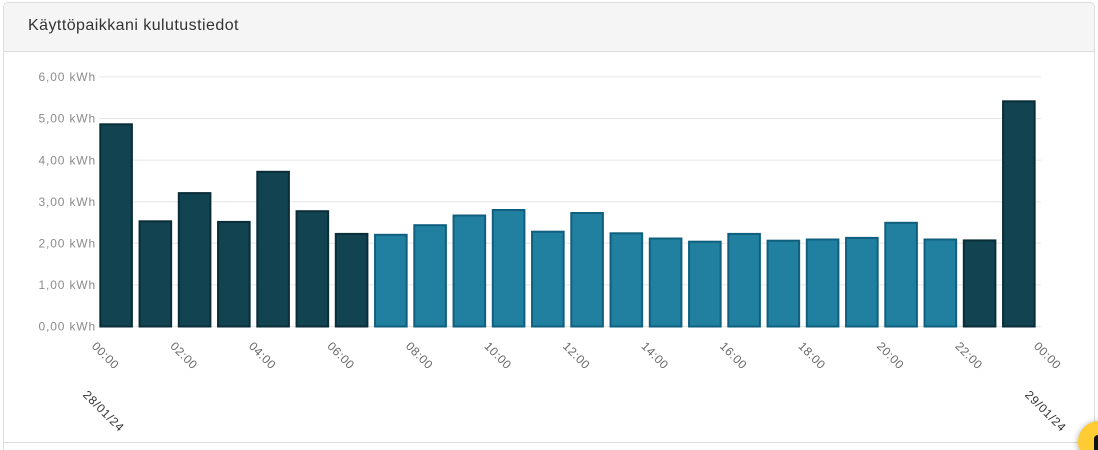 The width and height of the screenshot is (1098, 450). Describe the element at coordinates (183, 355) in the screenshot. I see `svg-text: 02:00` at that location.